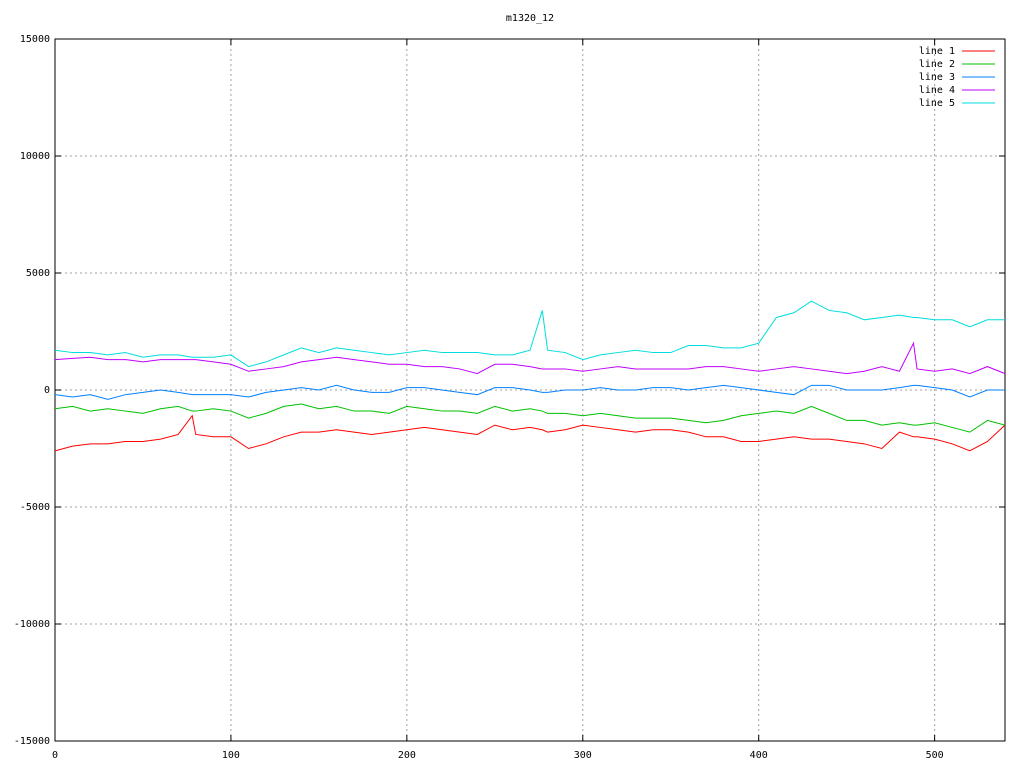  I want to click on x-tick-label: 200, so click(407, 755).